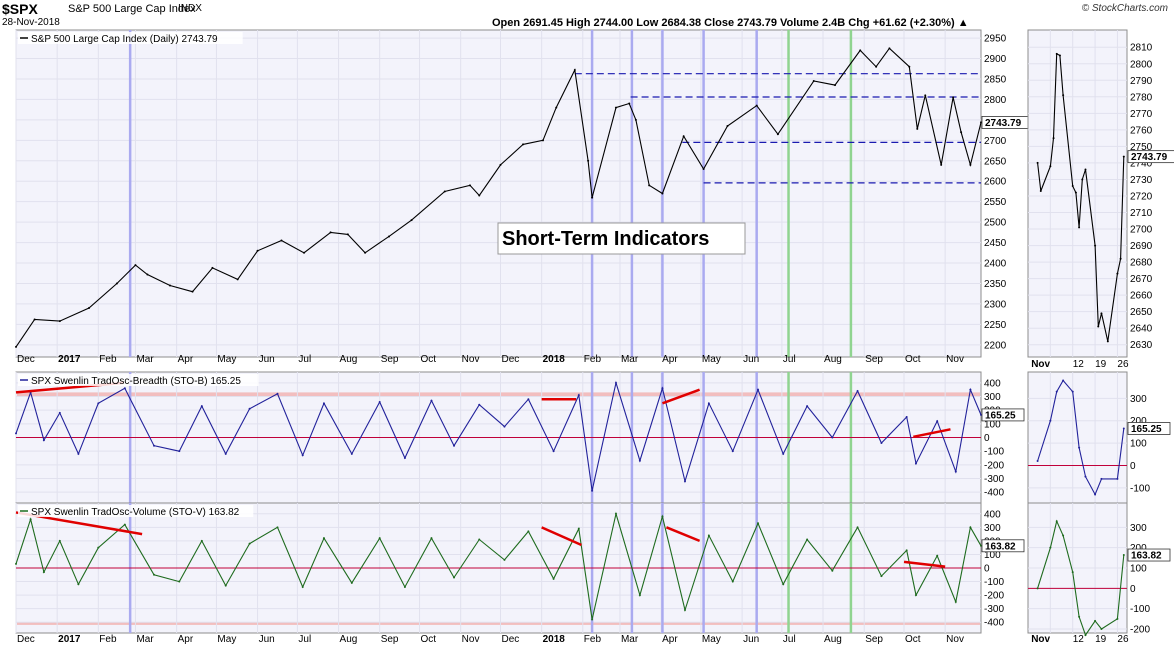  I want to click on exchange-label: INDX, so click(190, 8).